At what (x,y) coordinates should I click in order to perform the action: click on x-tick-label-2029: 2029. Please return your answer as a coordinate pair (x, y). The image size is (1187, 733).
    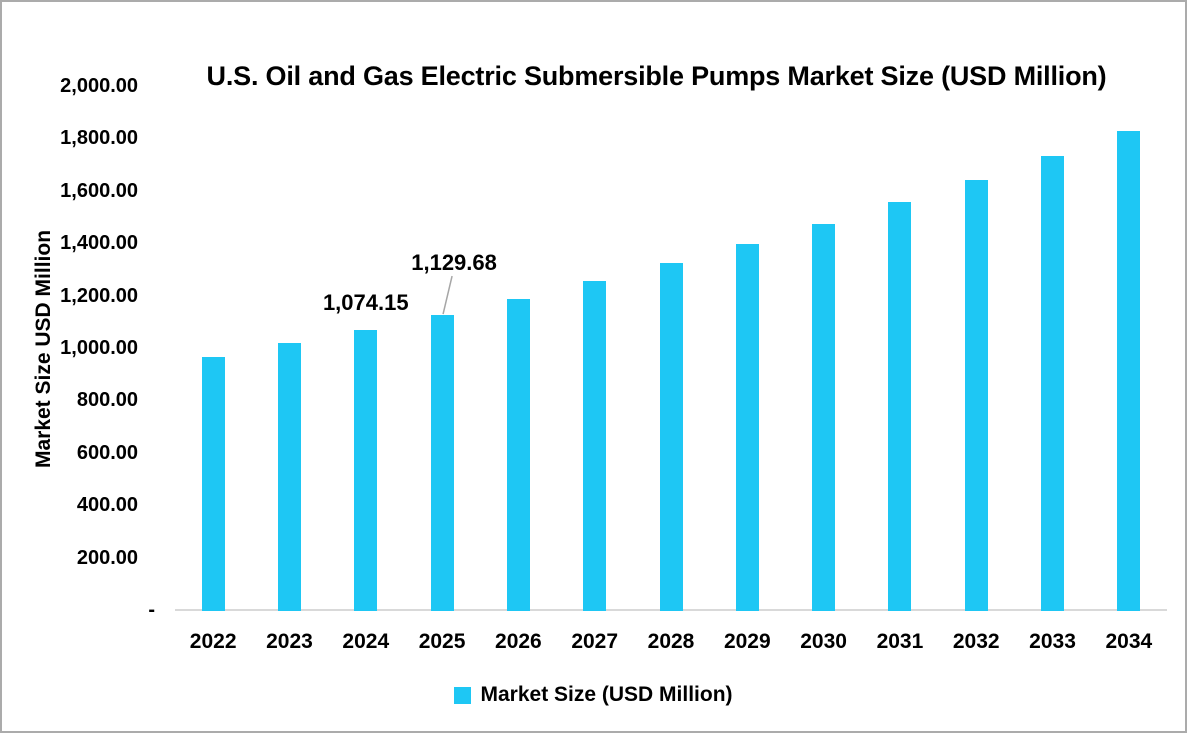
    Looking at the image, I should click on (747, 641).